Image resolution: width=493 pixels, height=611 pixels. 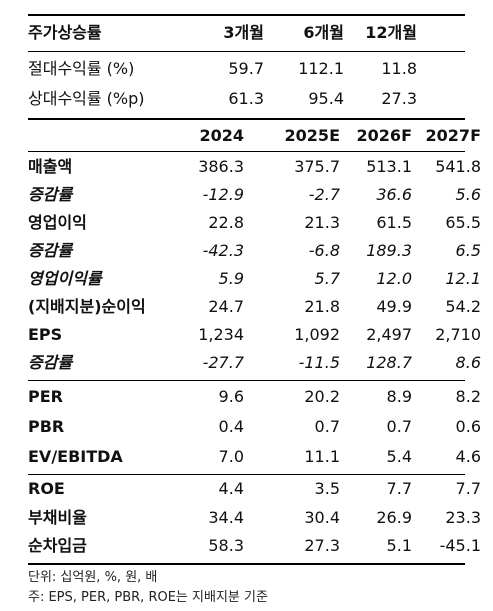 I want to click on table-row: EPS 1,234 1,092 2,497 2,710, so click(x=254, y=335).